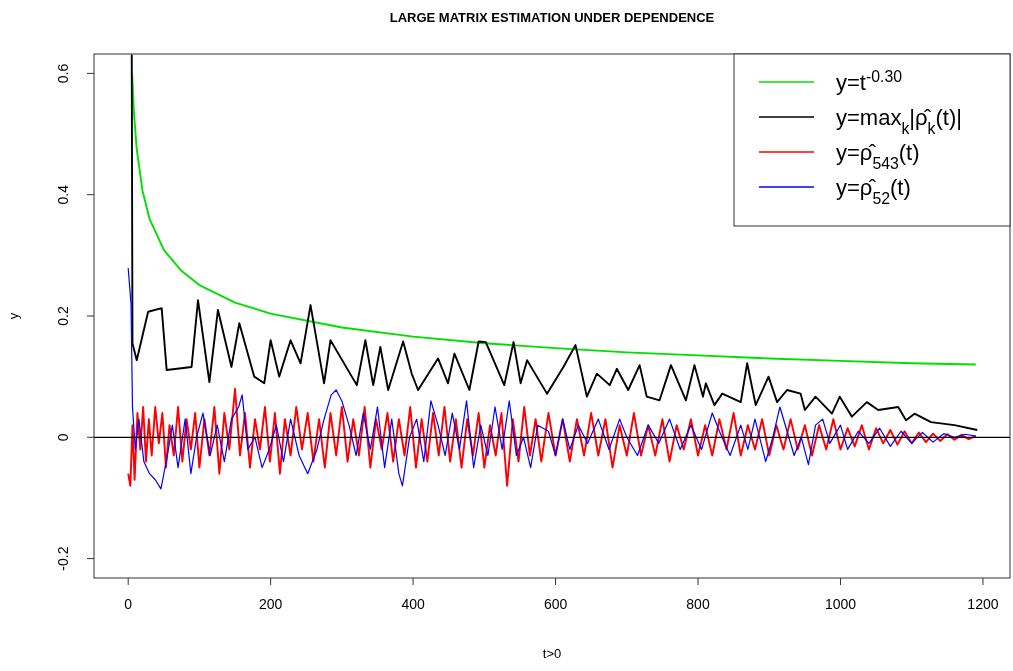  Describe the element at coordinates (552, 653) in the screenshot. I see `x-axis-title: t>0` at that location.